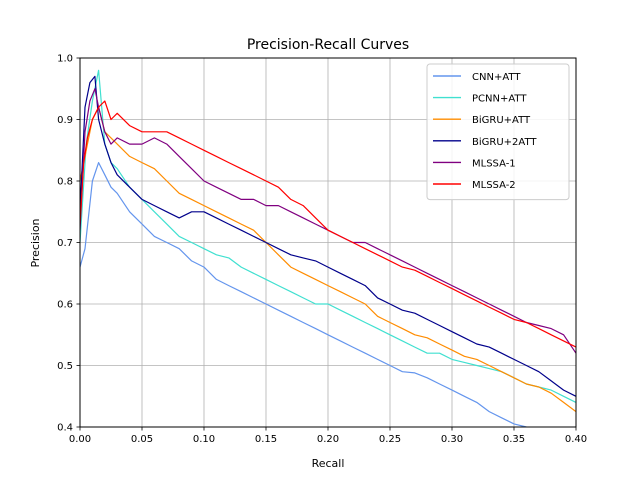 The image size is (640, 480). What do you see at coordinates (514, 439) in the screenshot?
I see `x-tick-label: 0.35` at bounding box center [514, 439].